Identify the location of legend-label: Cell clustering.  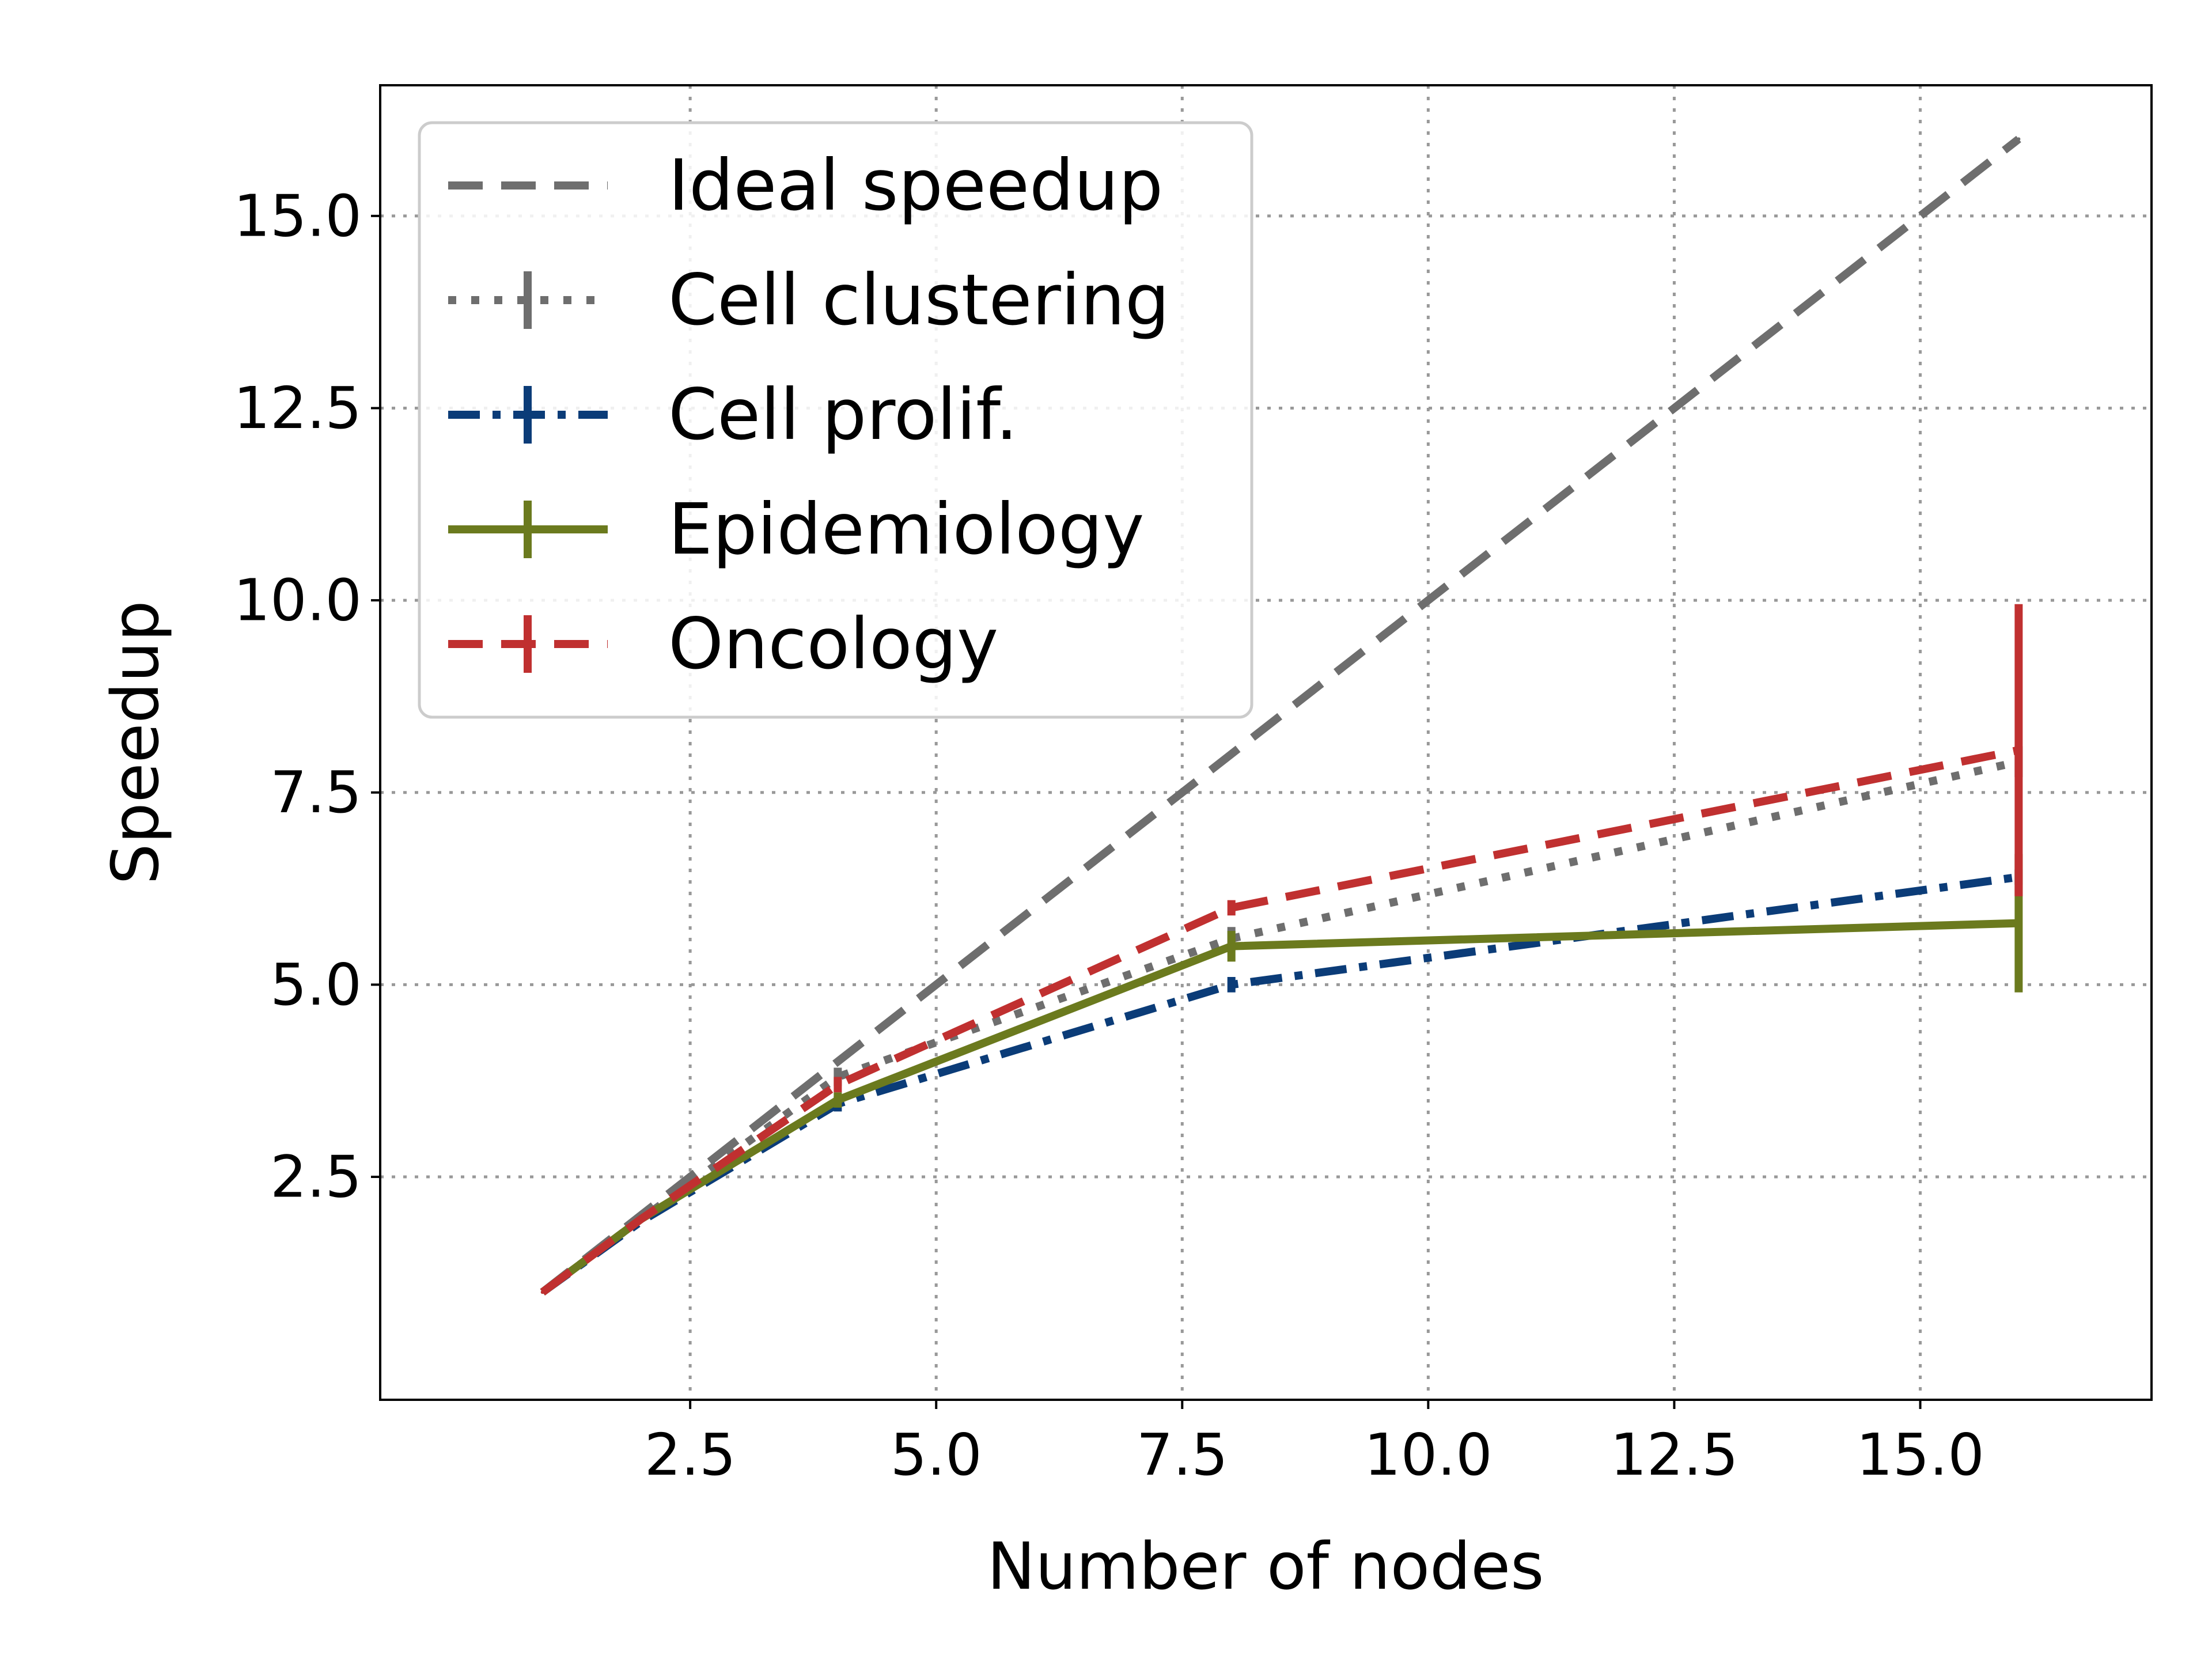
(918, 300).